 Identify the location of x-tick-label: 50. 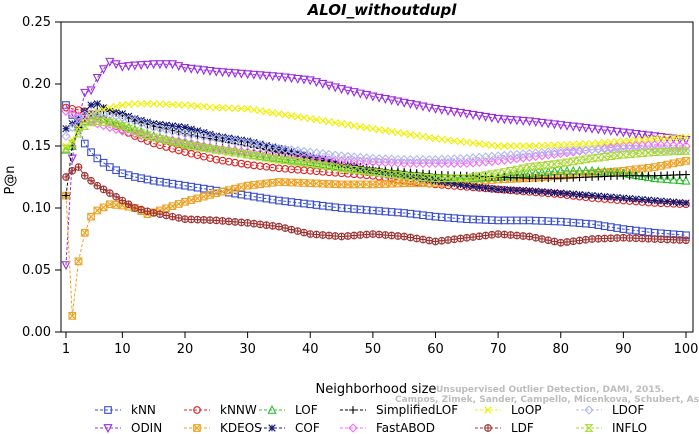
(373, 349).